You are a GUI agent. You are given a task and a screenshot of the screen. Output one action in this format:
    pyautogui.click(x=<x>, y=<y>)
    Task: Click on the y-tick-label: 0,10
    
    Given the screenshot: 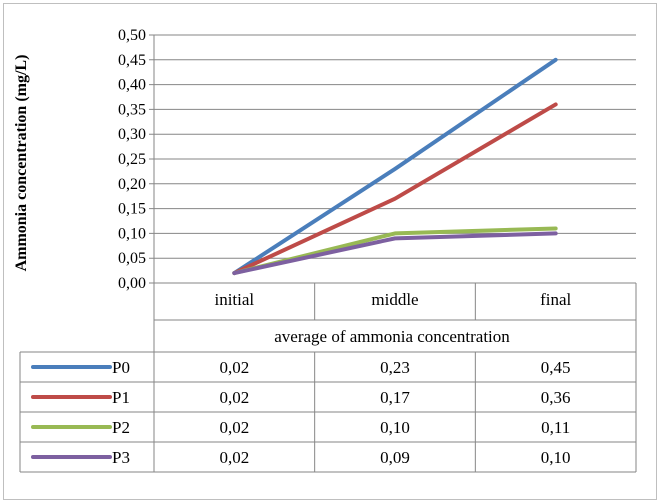 What is the action you would take?
    pyautogui.click(x=132, y=233)
    